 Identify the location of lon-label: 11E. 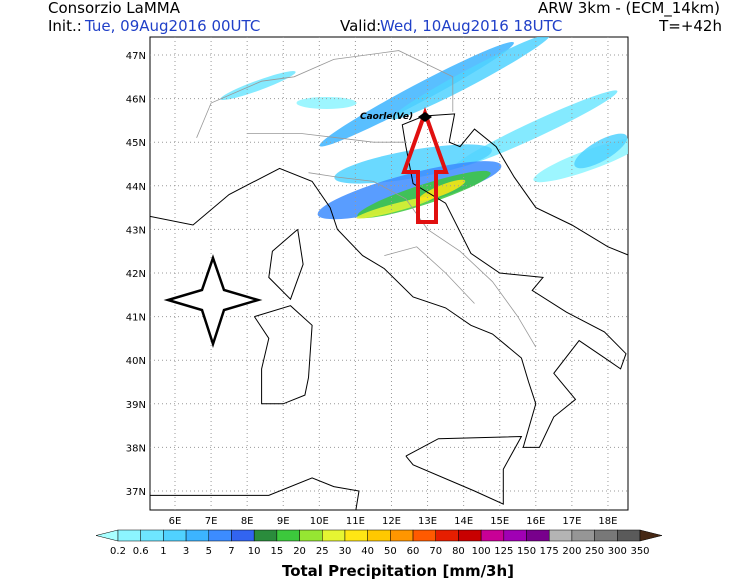
(355, 521).